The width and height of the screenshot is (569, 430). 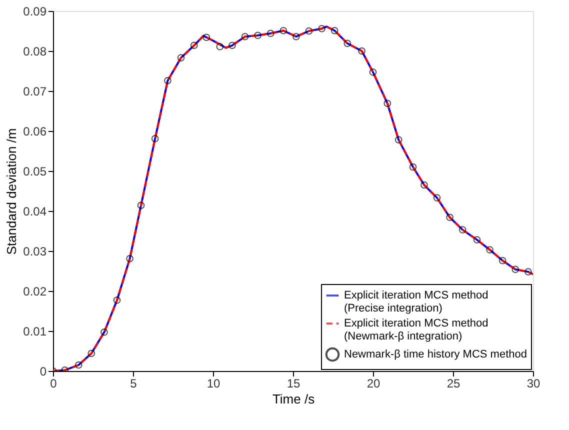 I want to click on x-tick-label: 10, so click(x=213, y=383).